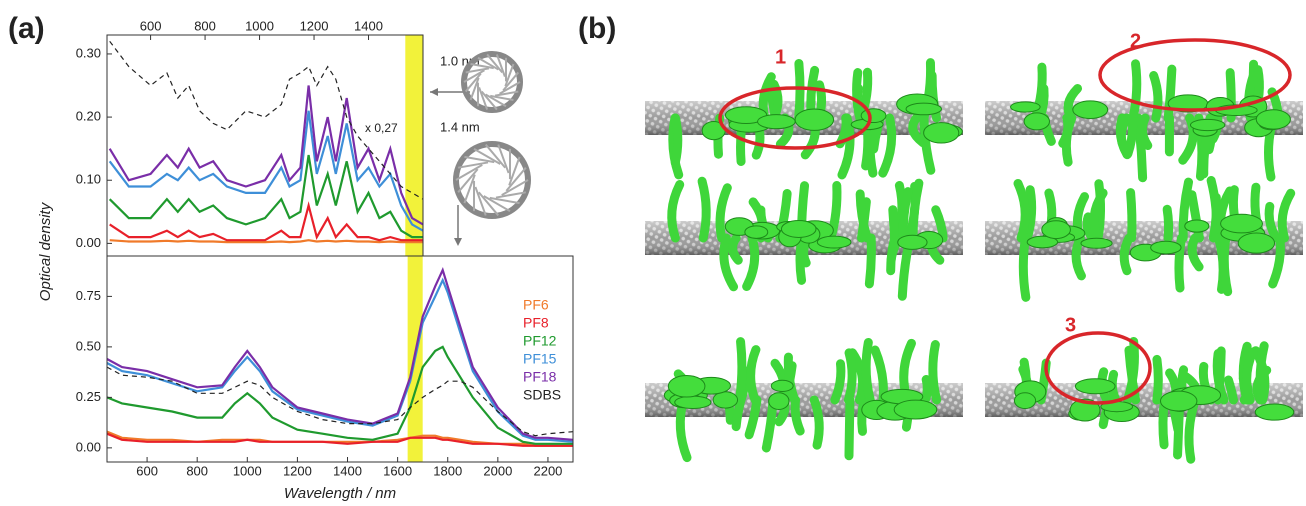 The image size is (1306, 506). Describe the element at coordinates (314, 25) in the screenshot. I see `x-tick-label: 1200` at that location.